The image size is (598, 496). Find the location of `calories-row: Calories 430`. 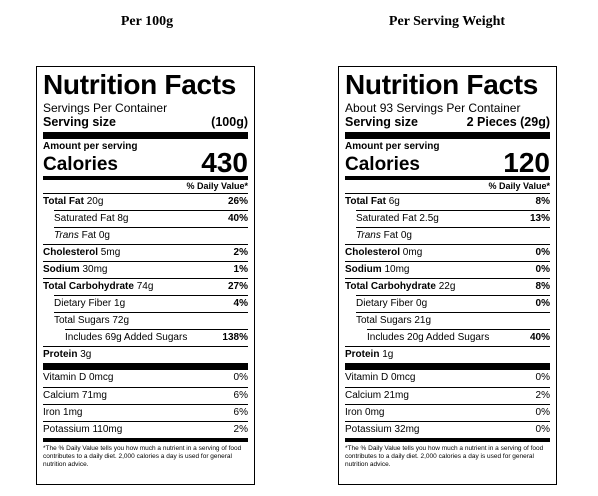

calories-row: Calories 430 is located at coordinates (145, 162).